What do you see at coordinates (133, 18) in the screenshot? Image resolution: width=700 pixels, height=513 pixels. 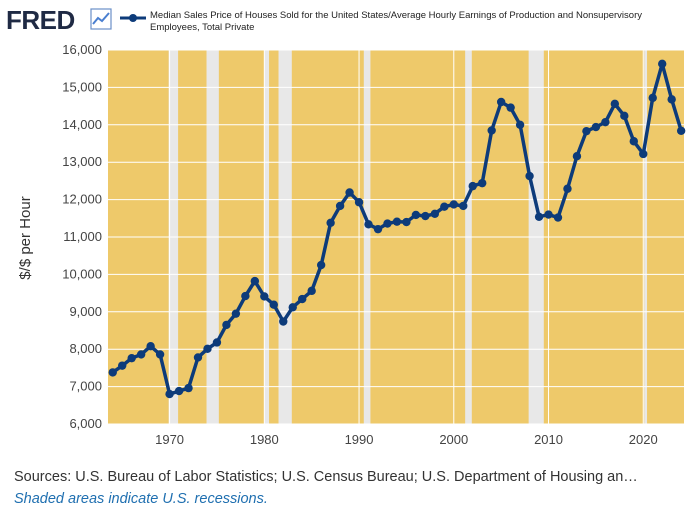 I see `legend-line-marker` at bounding box center [133, 18].